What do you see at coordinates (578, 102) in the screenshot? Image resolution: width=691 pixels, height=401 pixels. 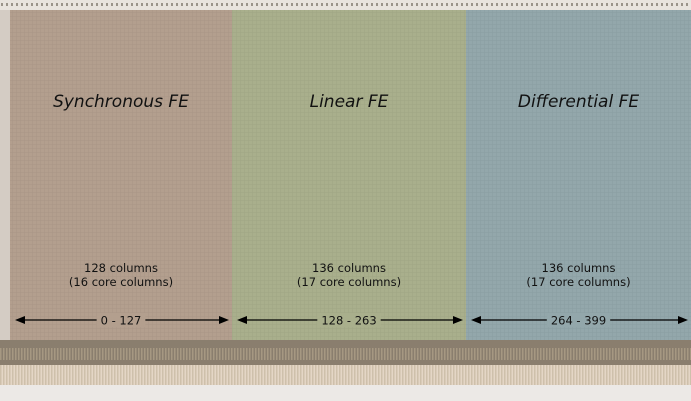 I see `region-title: Differential FE` at bounding box center [578, 102].